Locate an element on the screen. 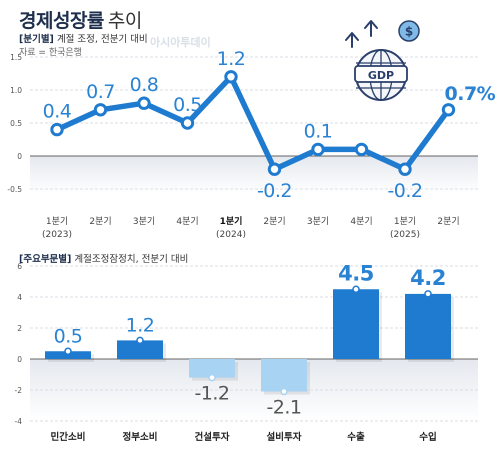  coin-icon is located at coordinates (409, 31).